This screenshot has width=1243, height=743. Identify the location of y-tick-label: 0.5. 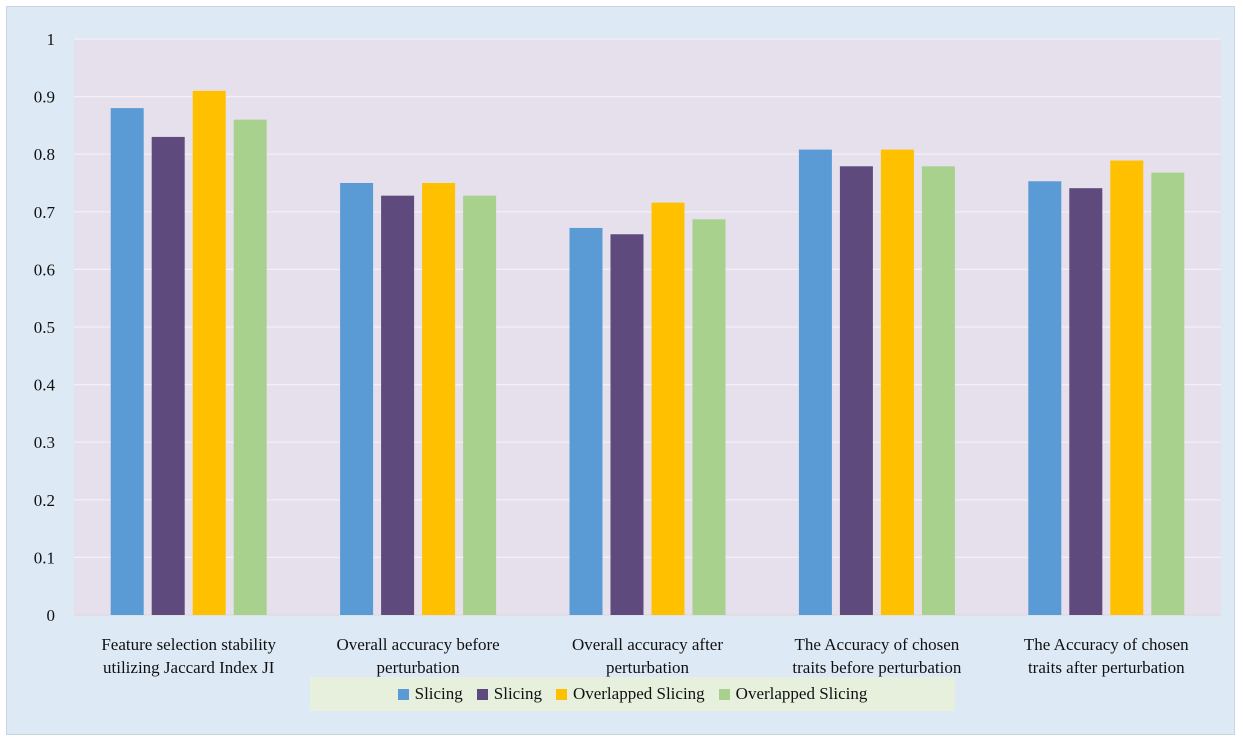
(44, 327).